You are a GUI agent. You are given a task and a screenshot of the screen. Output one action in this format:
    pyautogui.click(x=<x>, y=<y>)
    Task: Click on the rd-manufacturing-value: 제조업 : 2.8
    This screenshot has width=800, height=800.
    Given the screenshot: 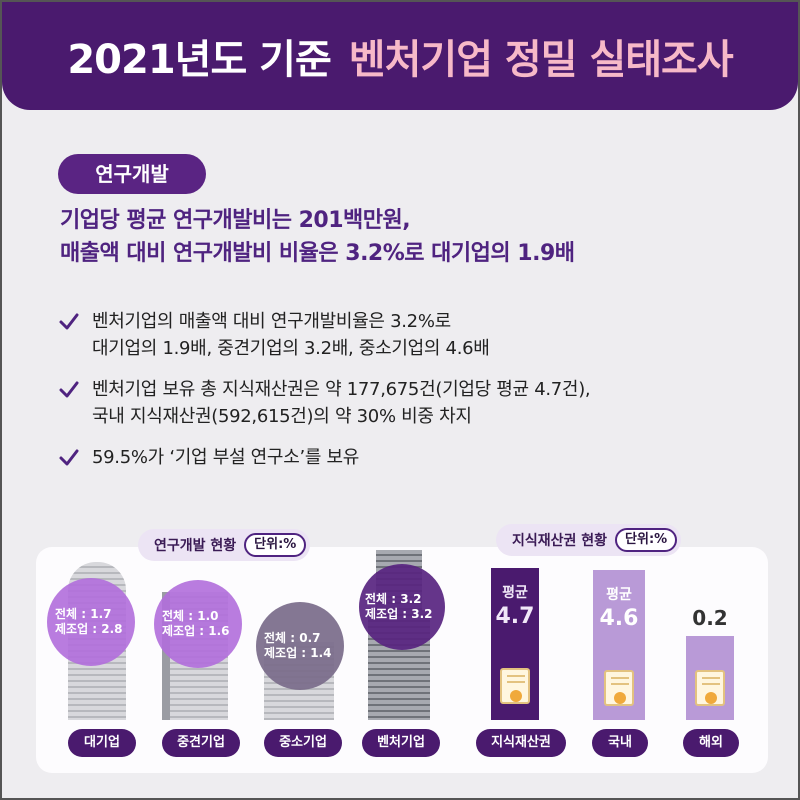 What is the action you would take?
    pyautogui.click(x=89, y=629)
    